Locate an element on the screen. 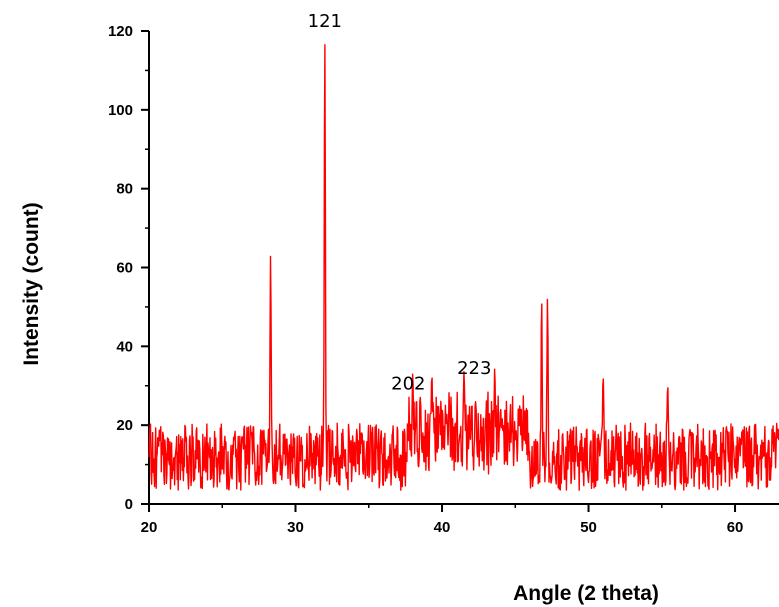  y-tick-label: 80 is located at coordinates (124, 189).